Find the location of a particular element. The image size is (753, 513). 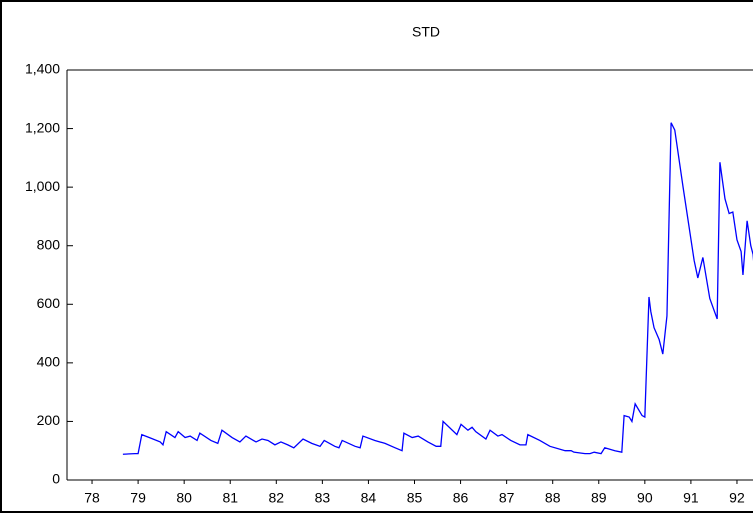

x-tick-label: 82 is located at coordinates (277, 498).